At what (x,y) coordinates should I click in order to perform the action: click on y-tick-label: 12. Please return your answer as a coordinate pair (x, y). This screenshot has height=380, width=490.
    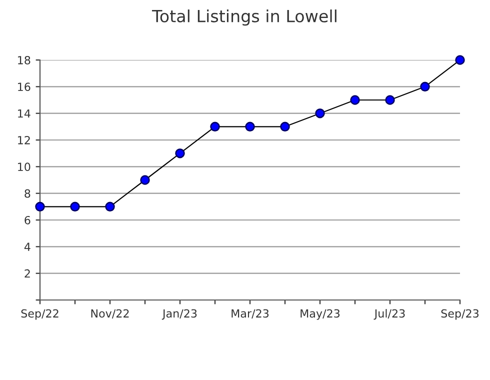
    Looking at the image, I should click on (24, 140).